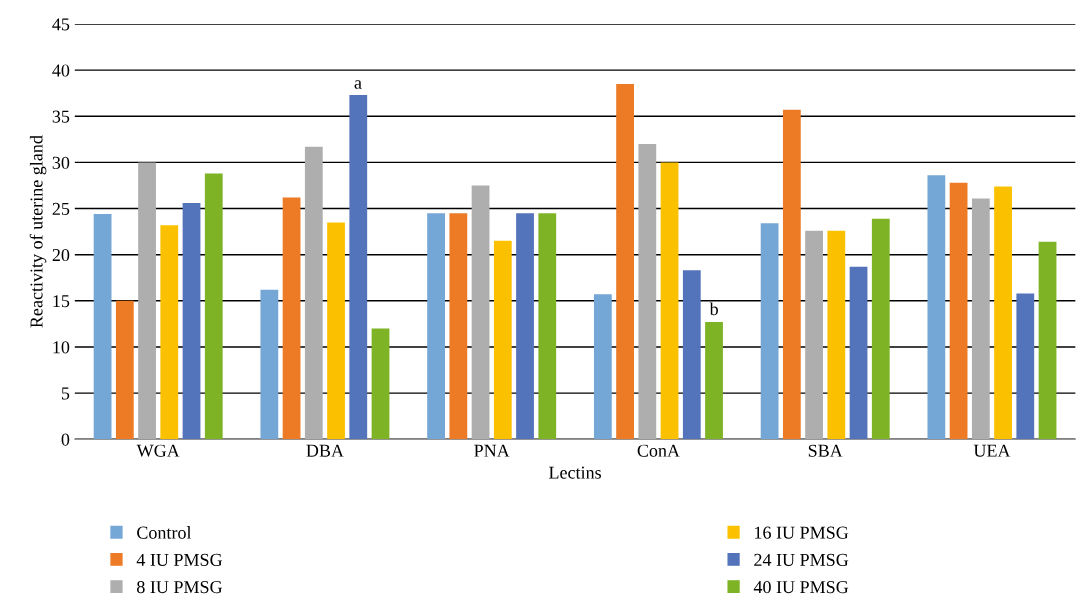  I want to click on y-tick-label: 20, so click(61, 255).